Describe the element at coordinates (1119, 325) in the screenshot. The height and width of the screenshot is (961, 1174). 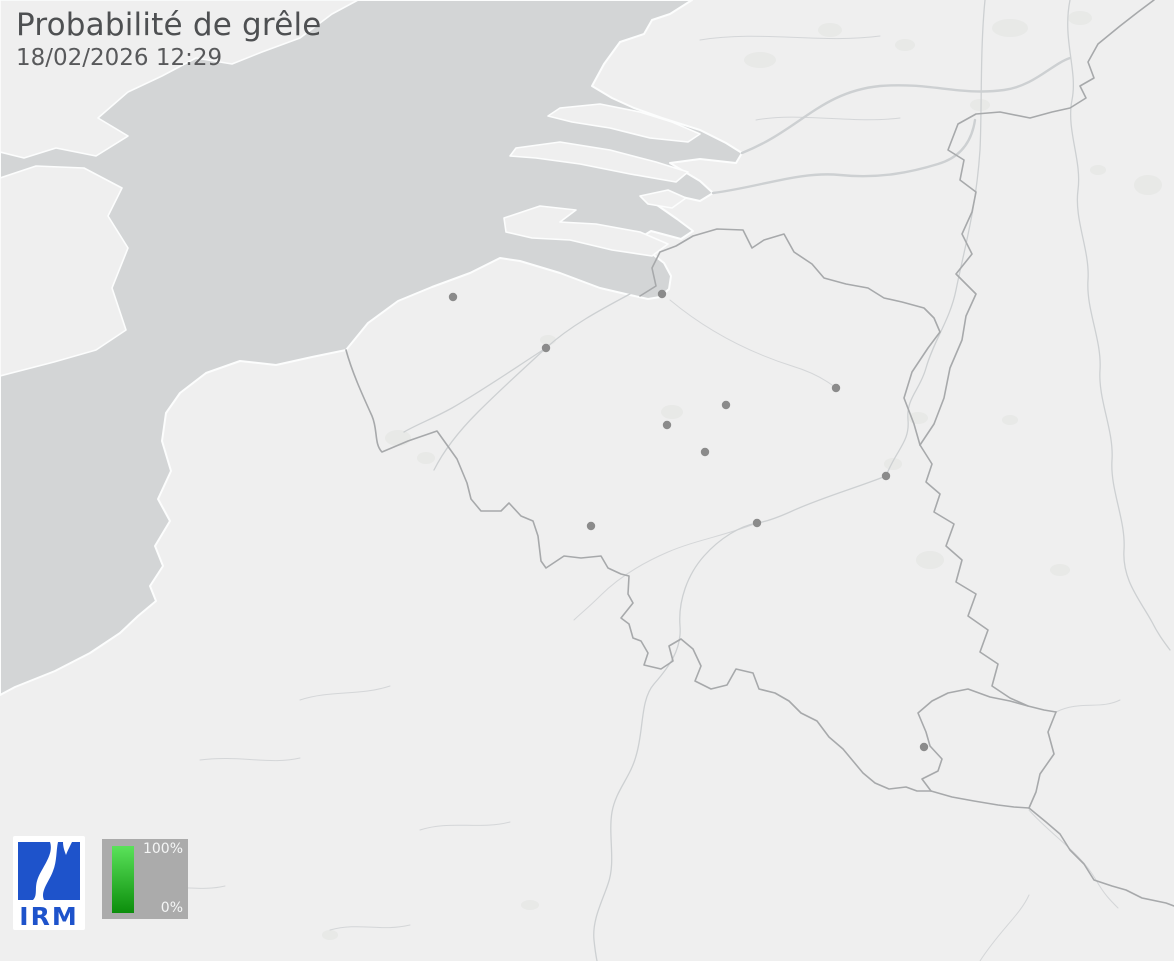
I see `river-rhine` at that location.